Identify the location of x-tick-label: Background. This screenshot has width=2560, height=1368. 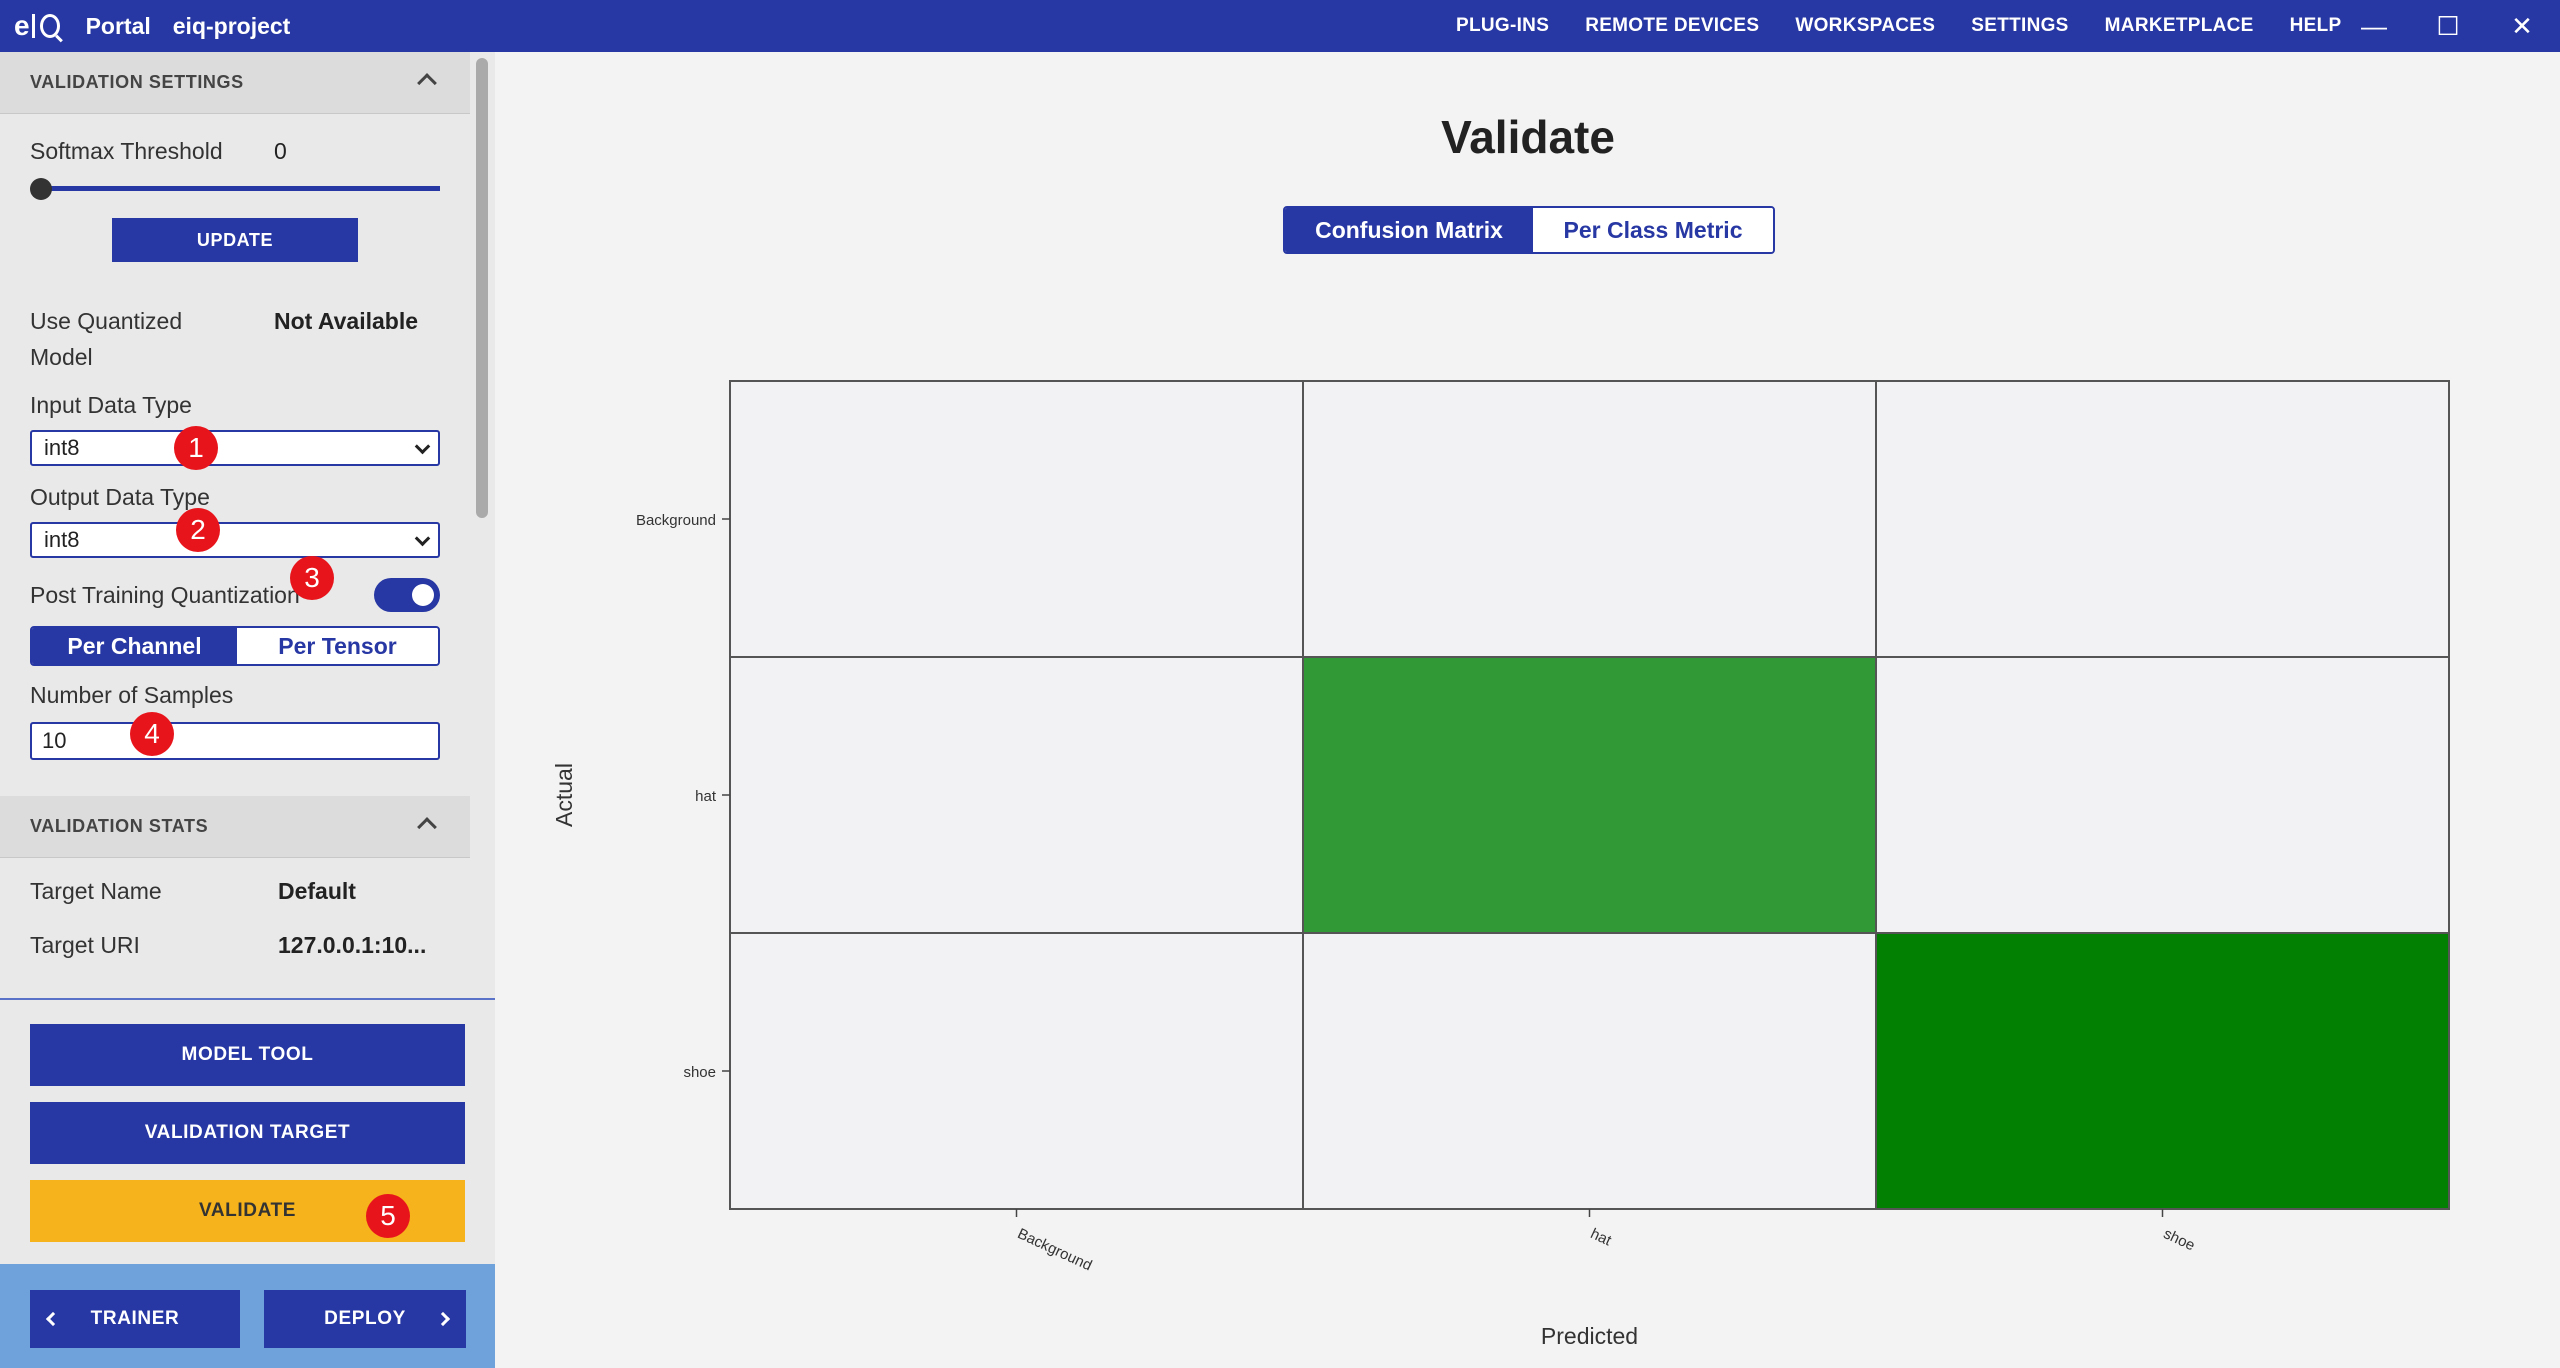
(1055, 1249).